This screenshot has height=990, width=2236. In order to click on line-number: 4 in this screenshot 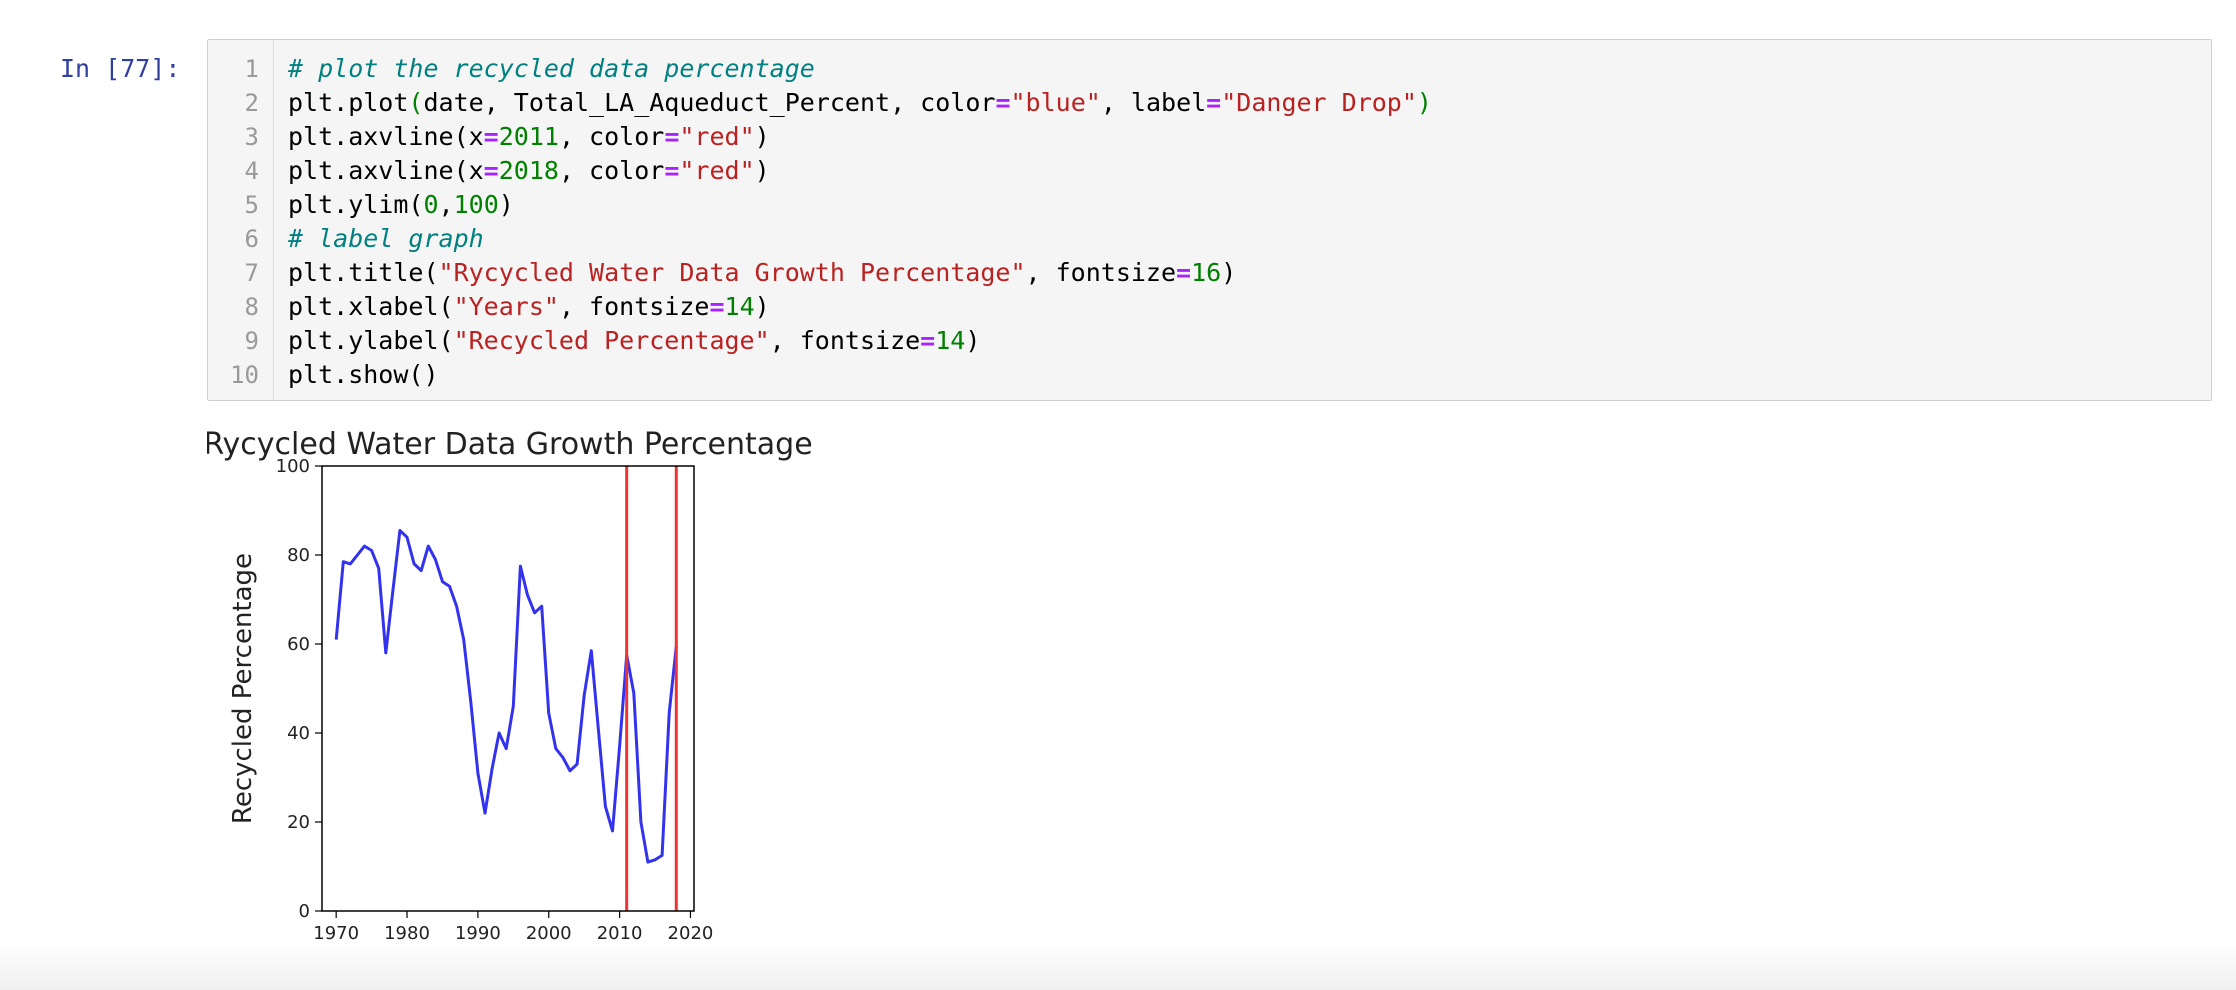, I will do `click(251, 171)`.